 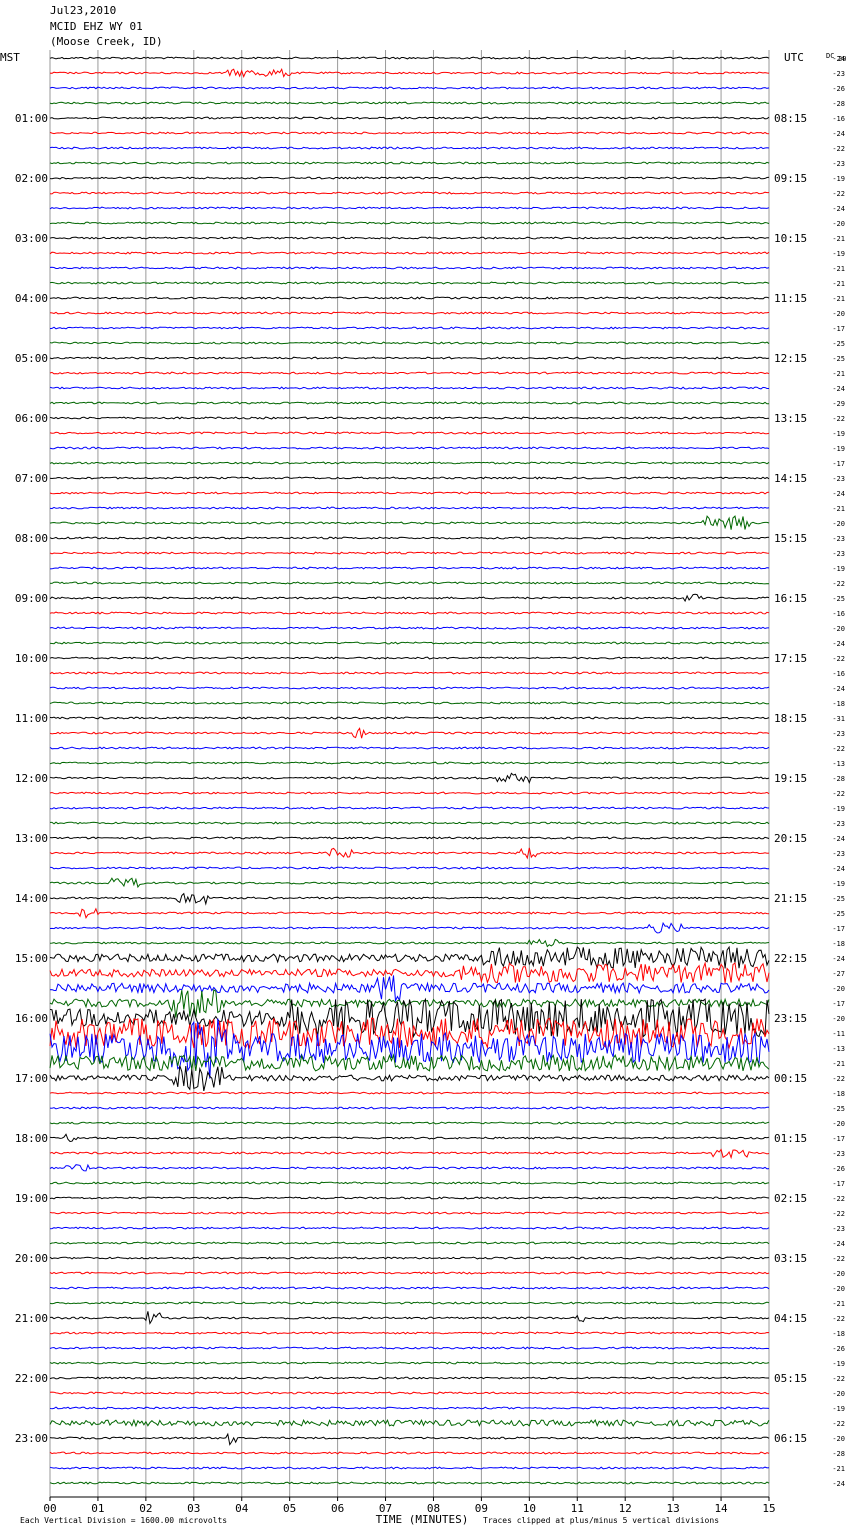 I want to click on x-tick-label: 09, so click(x=481, y=1508).